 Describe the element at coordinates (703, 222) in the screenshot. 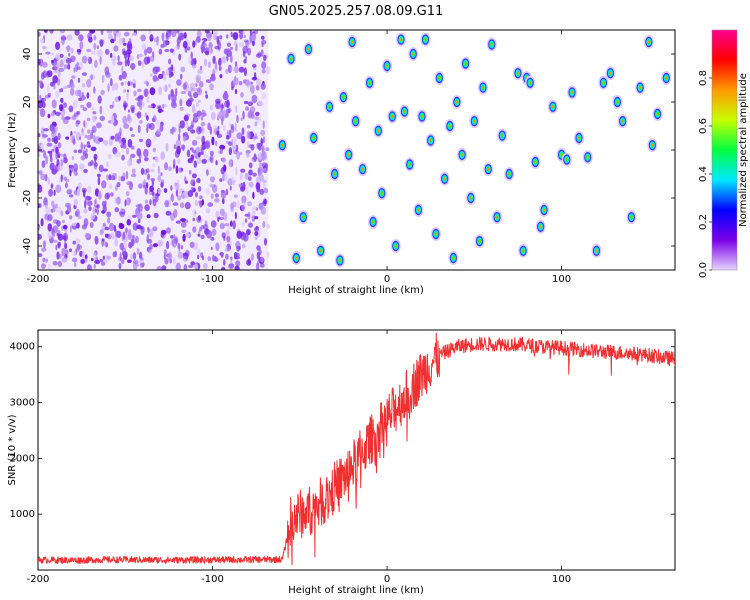

I see `colorbar-tick-label: 0.2` at that location.